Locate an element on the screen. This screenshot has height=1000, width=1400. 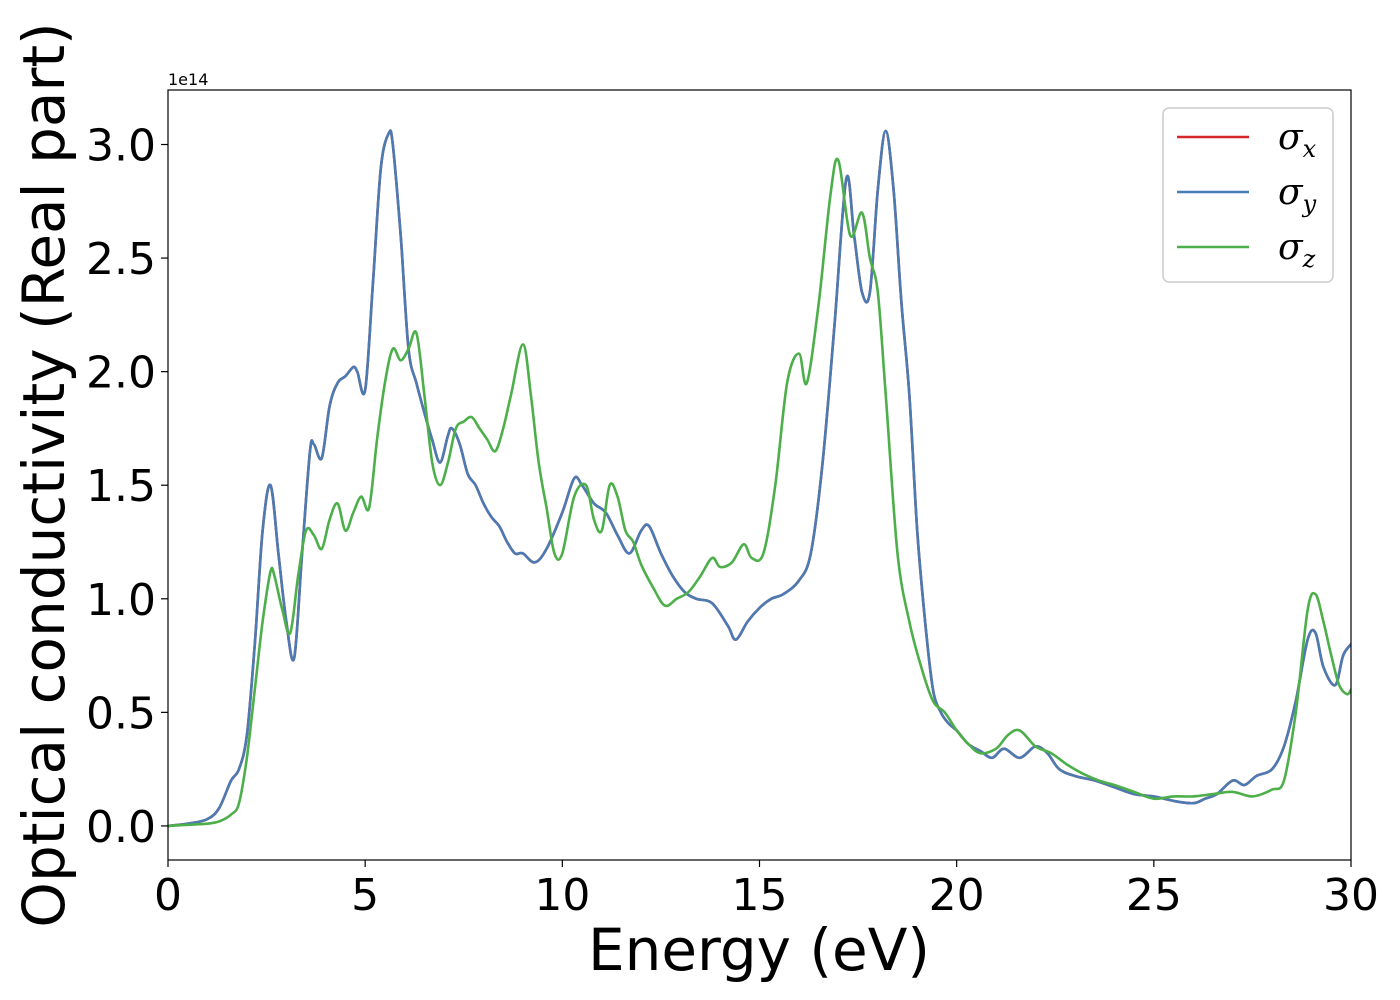
legend-subscript: x is located at coordinates (1310, 149).